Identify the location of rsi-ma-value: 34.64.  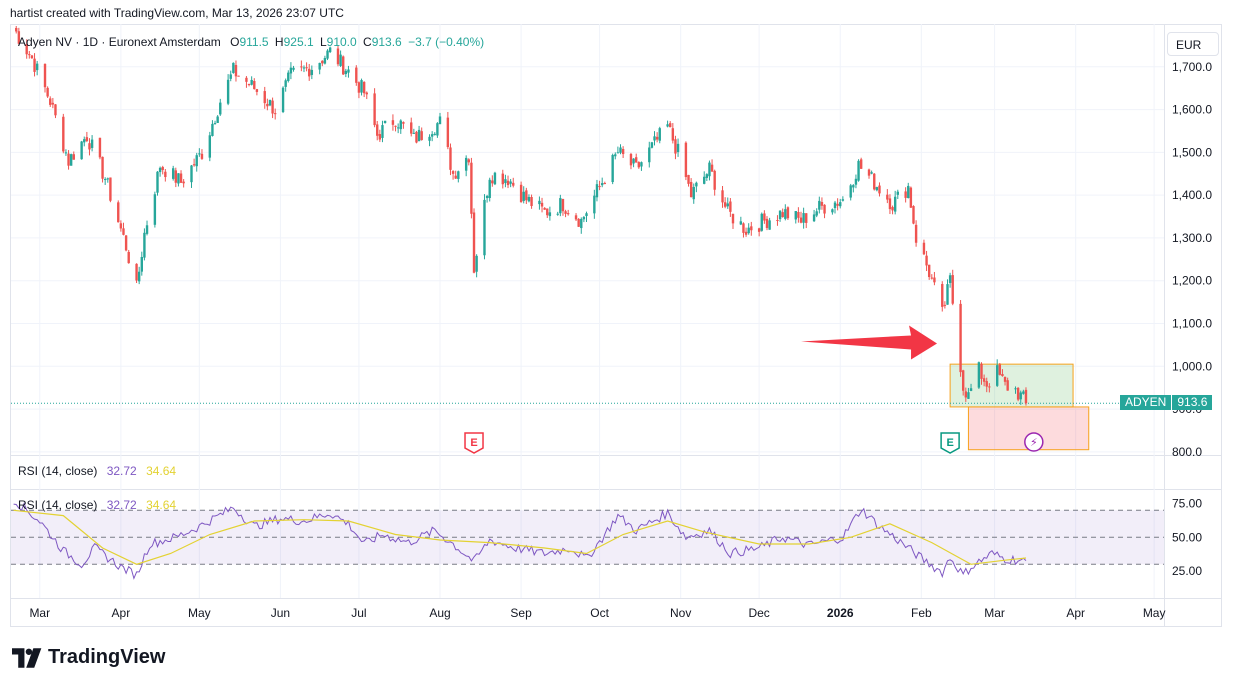
(161, 471).